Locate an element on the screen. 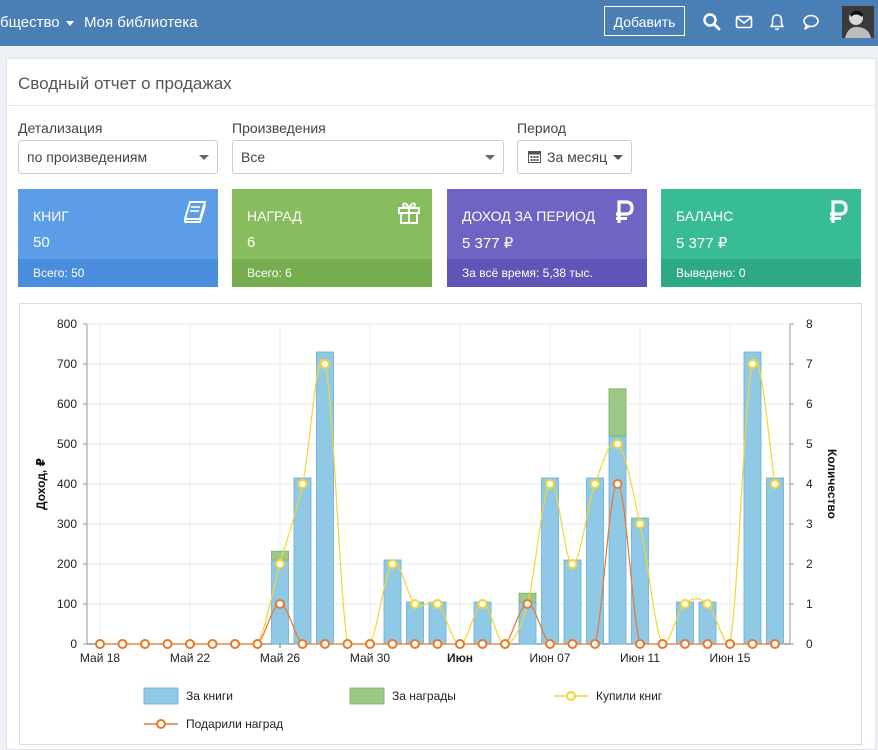 The height and width of the screenshot is (750, 878). period-button: За месяц is located at coordinates (574, 157).